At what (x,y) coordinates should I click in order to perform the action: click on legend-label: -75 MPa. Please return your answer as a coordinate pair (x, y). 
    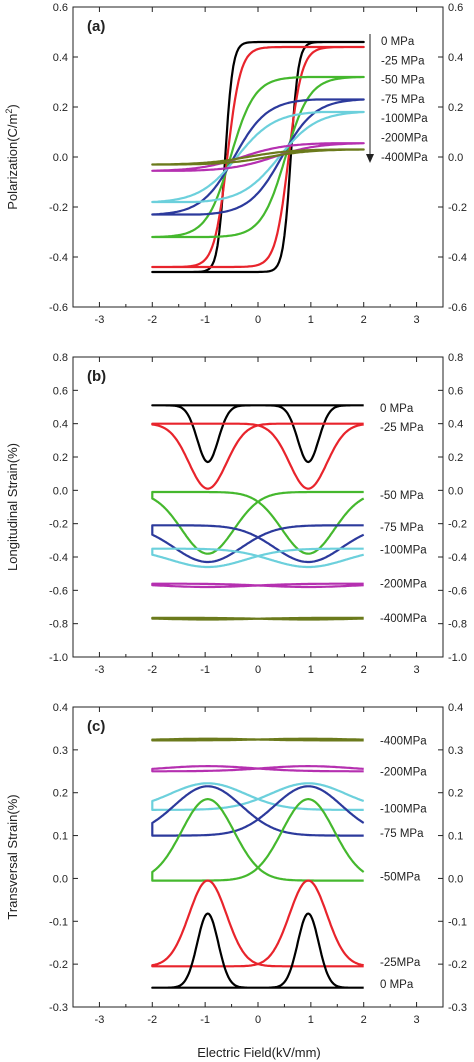
    Looking at the image, I should click on (403, 100).